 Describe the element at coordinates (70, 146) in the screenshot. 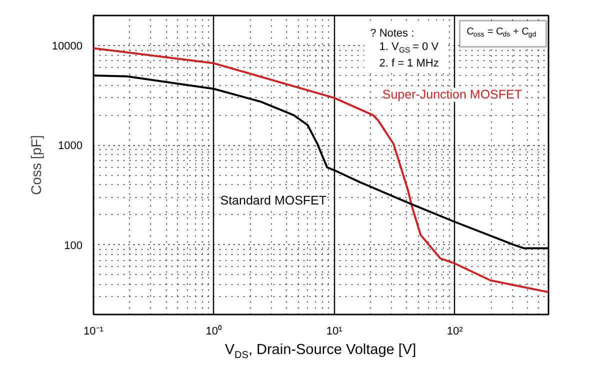

I see `y-tick-label: 1000` at that location.